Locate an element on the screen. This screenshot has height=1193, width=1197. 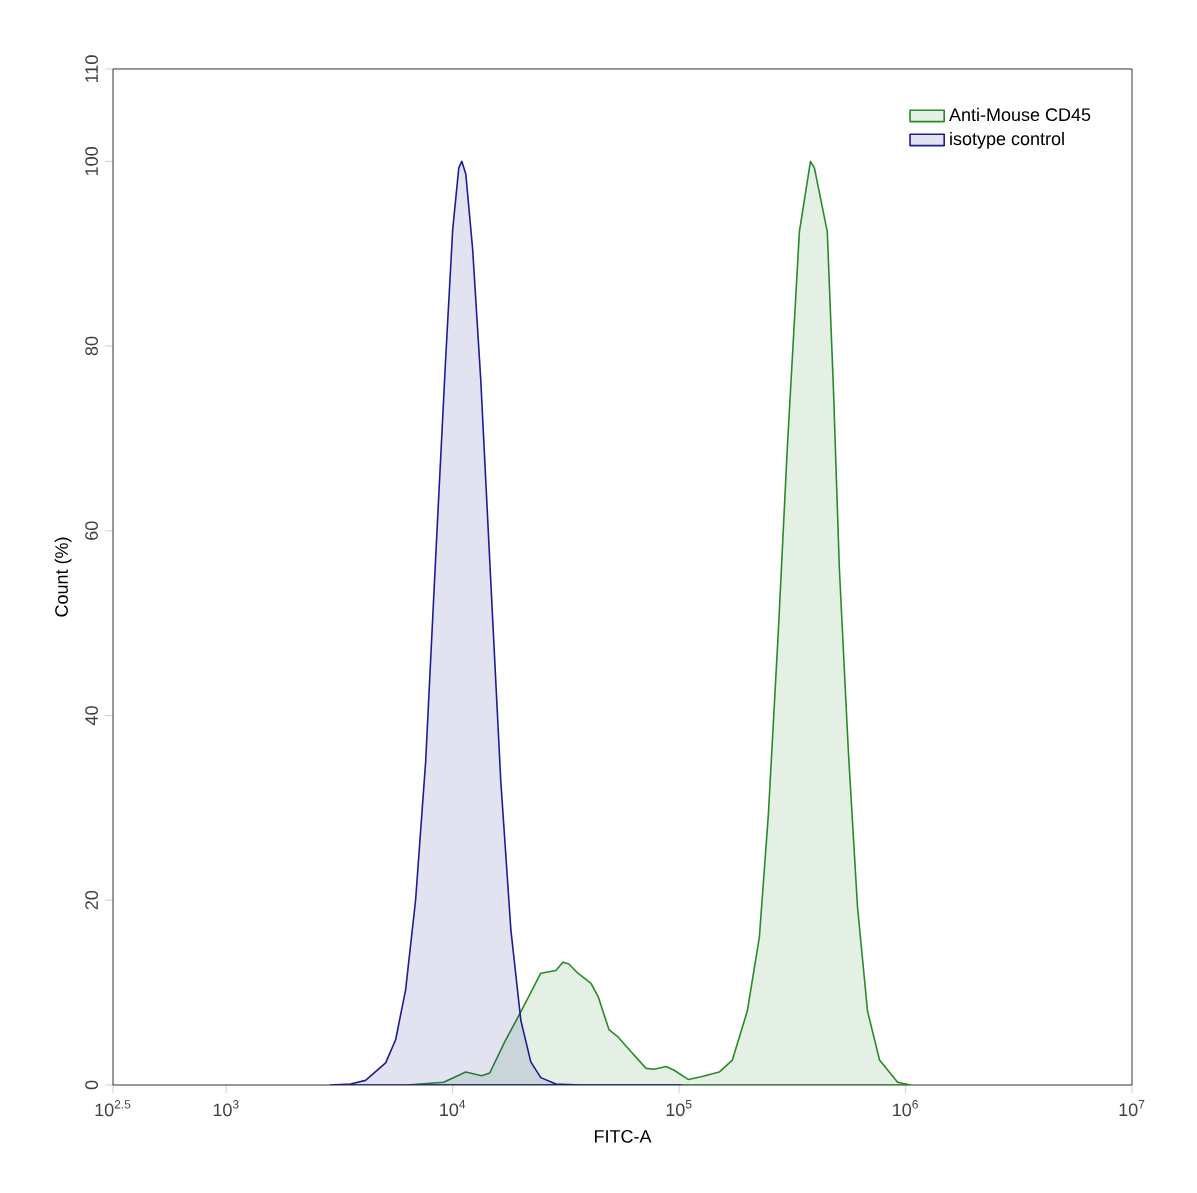
y-axis-title: Count (%) is located at coordinates (63, 577).